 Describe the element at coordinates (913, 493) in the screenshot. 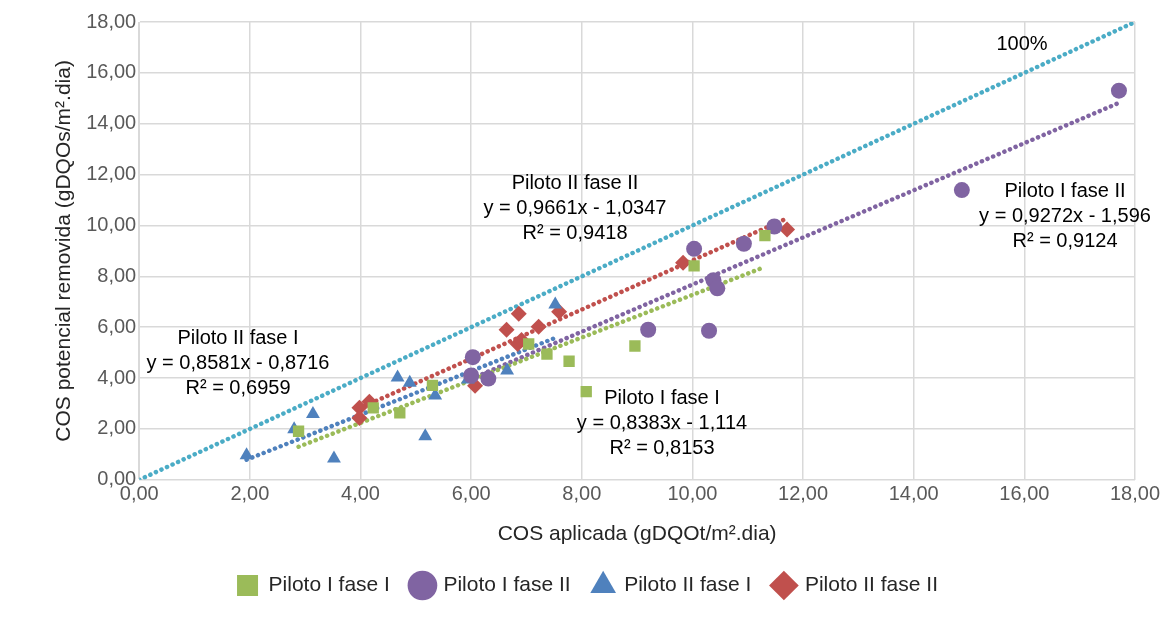

I see `x-tick-label: 14,00` at that location.